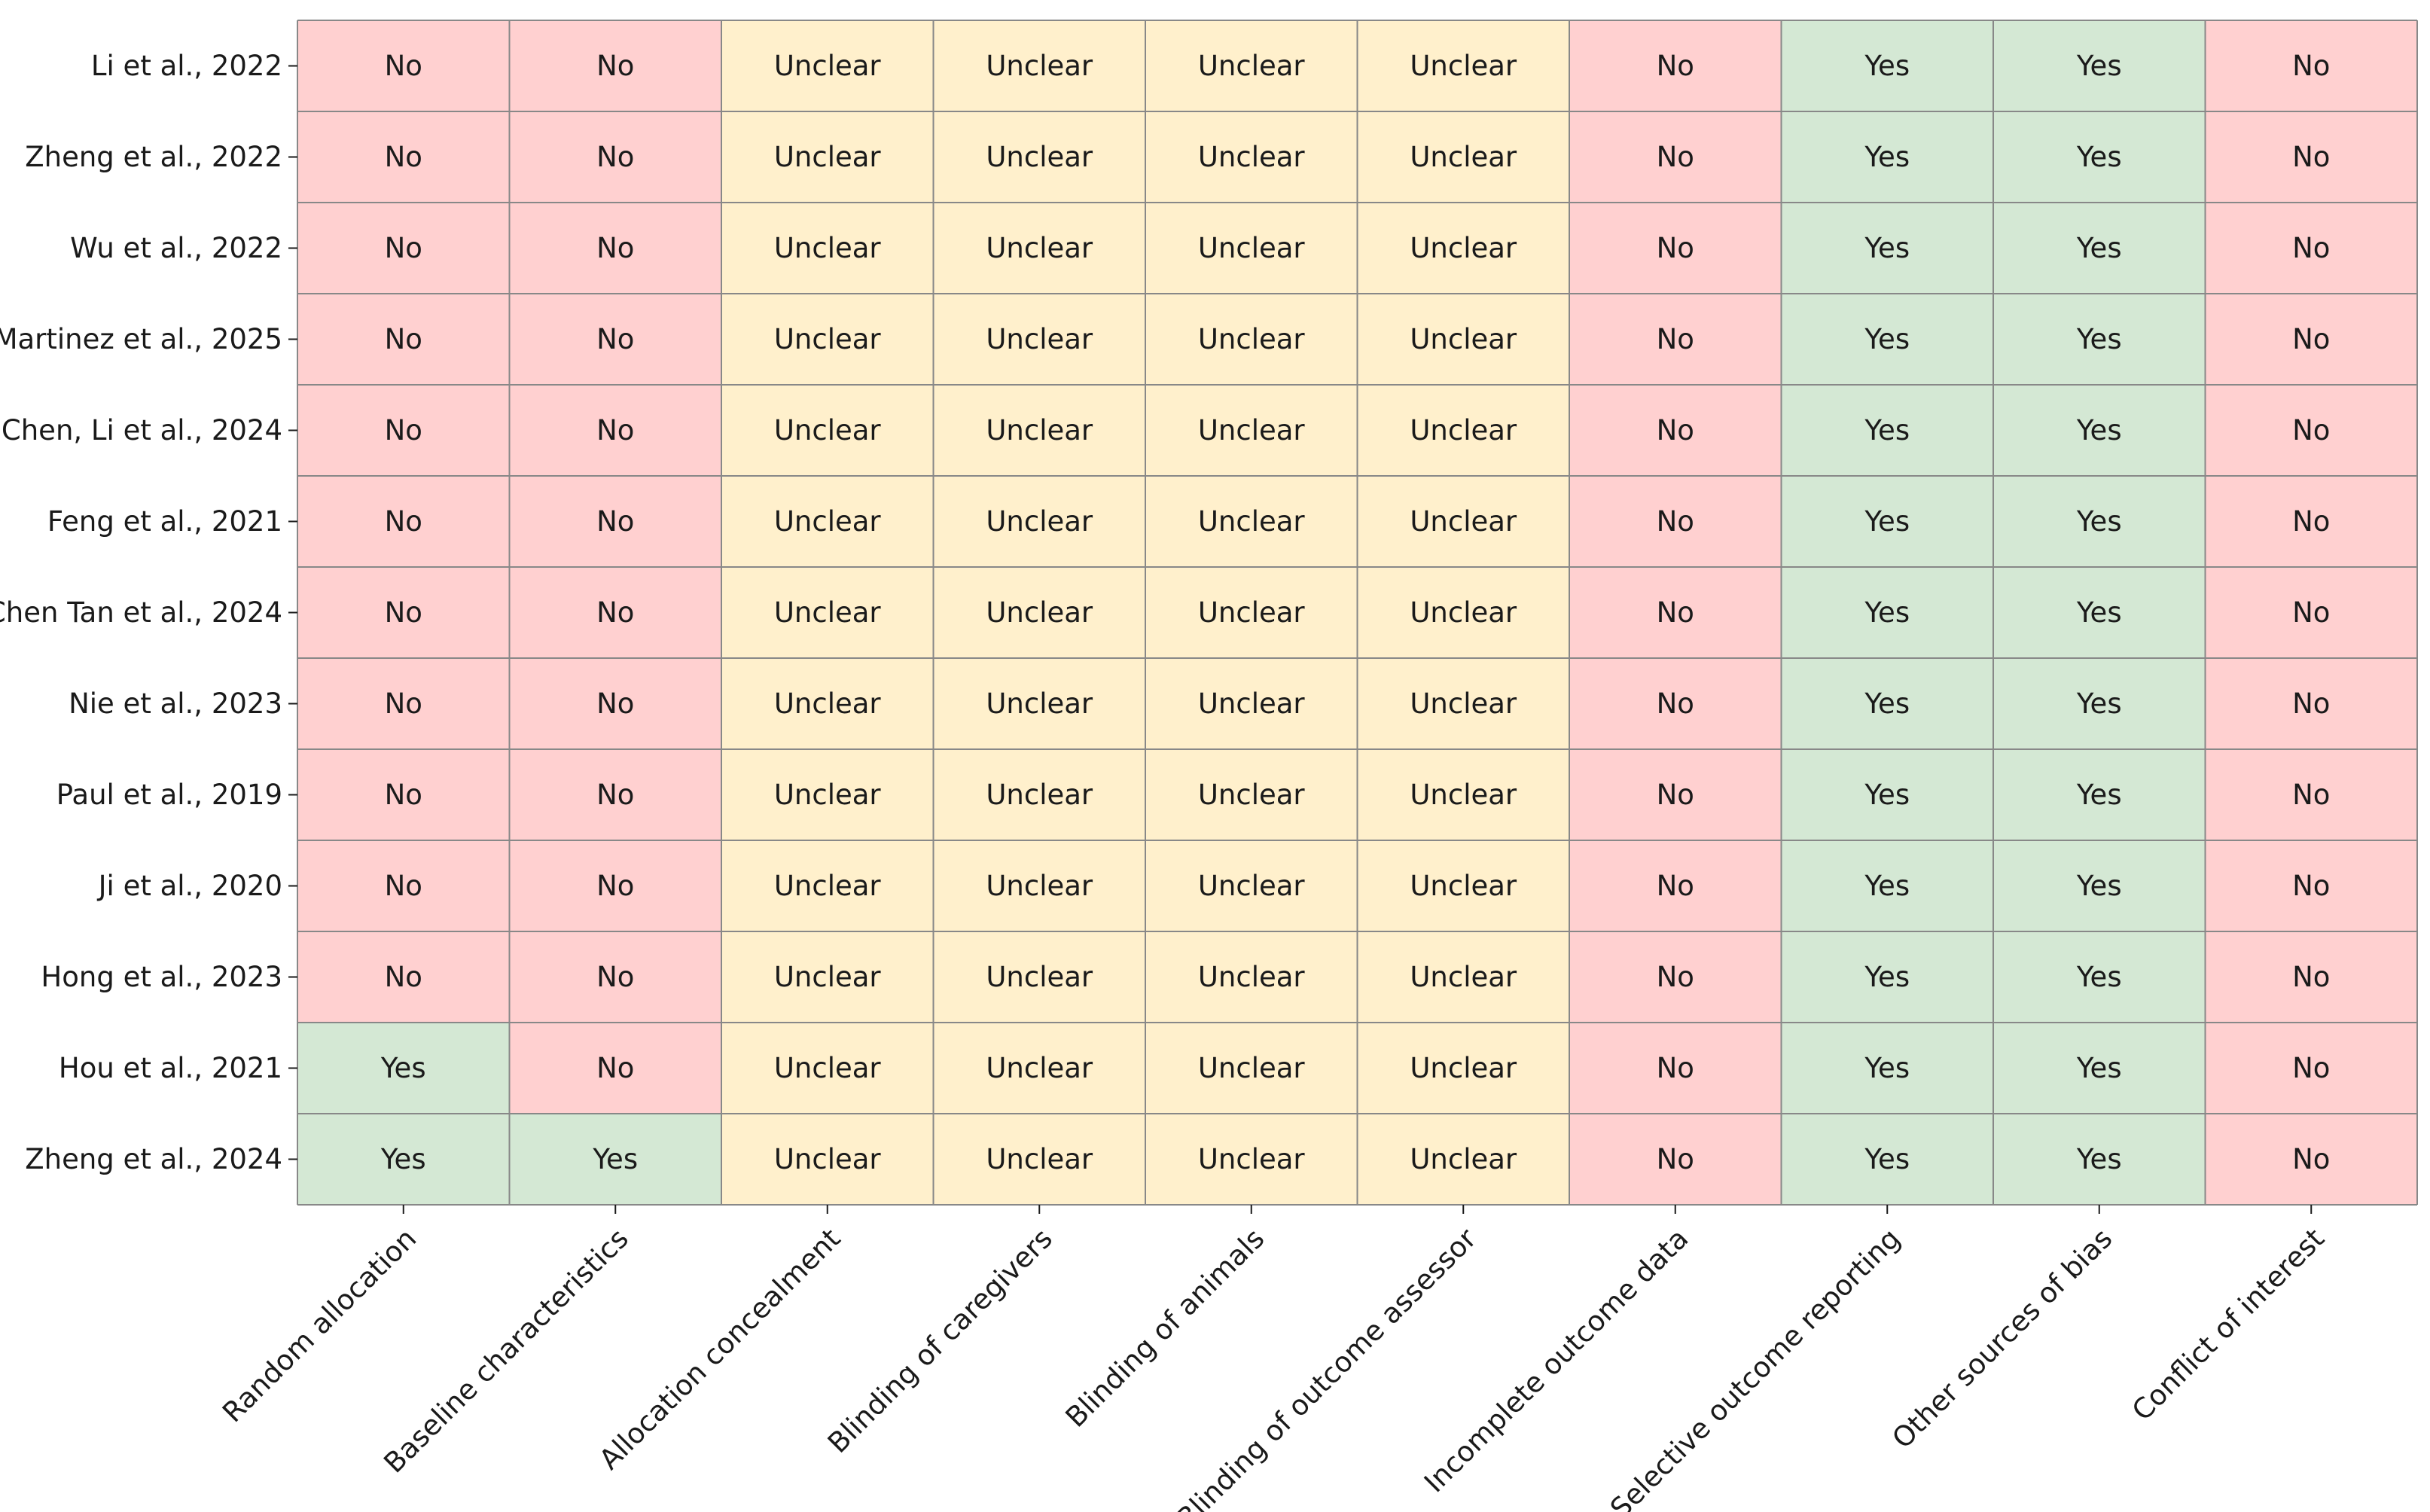 The image size is (2430, 1512). What do you see at coordinates (141, 339) in the screenshot?
I see `row-label: Martinez et al., 2025` at bounding box center [141, 339].